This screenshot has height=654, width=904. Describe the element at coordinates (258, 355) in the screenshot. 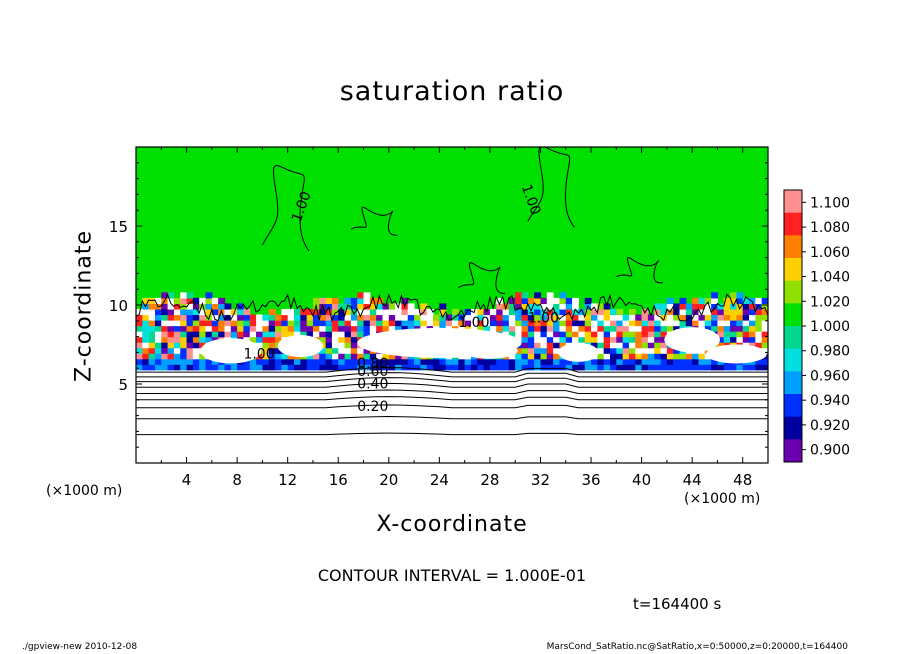

I see `contour-label: 1.00` at that location.